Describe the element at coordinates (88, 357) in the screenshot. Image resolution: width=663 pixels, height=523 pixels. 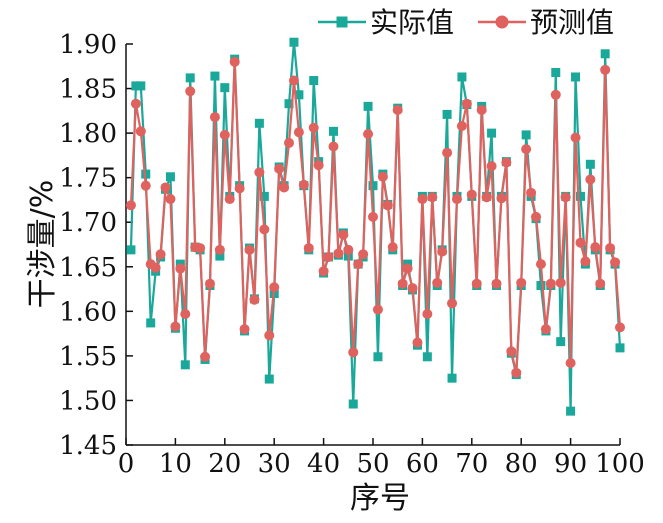
I see `y-tick-label: 1.55` at that location.